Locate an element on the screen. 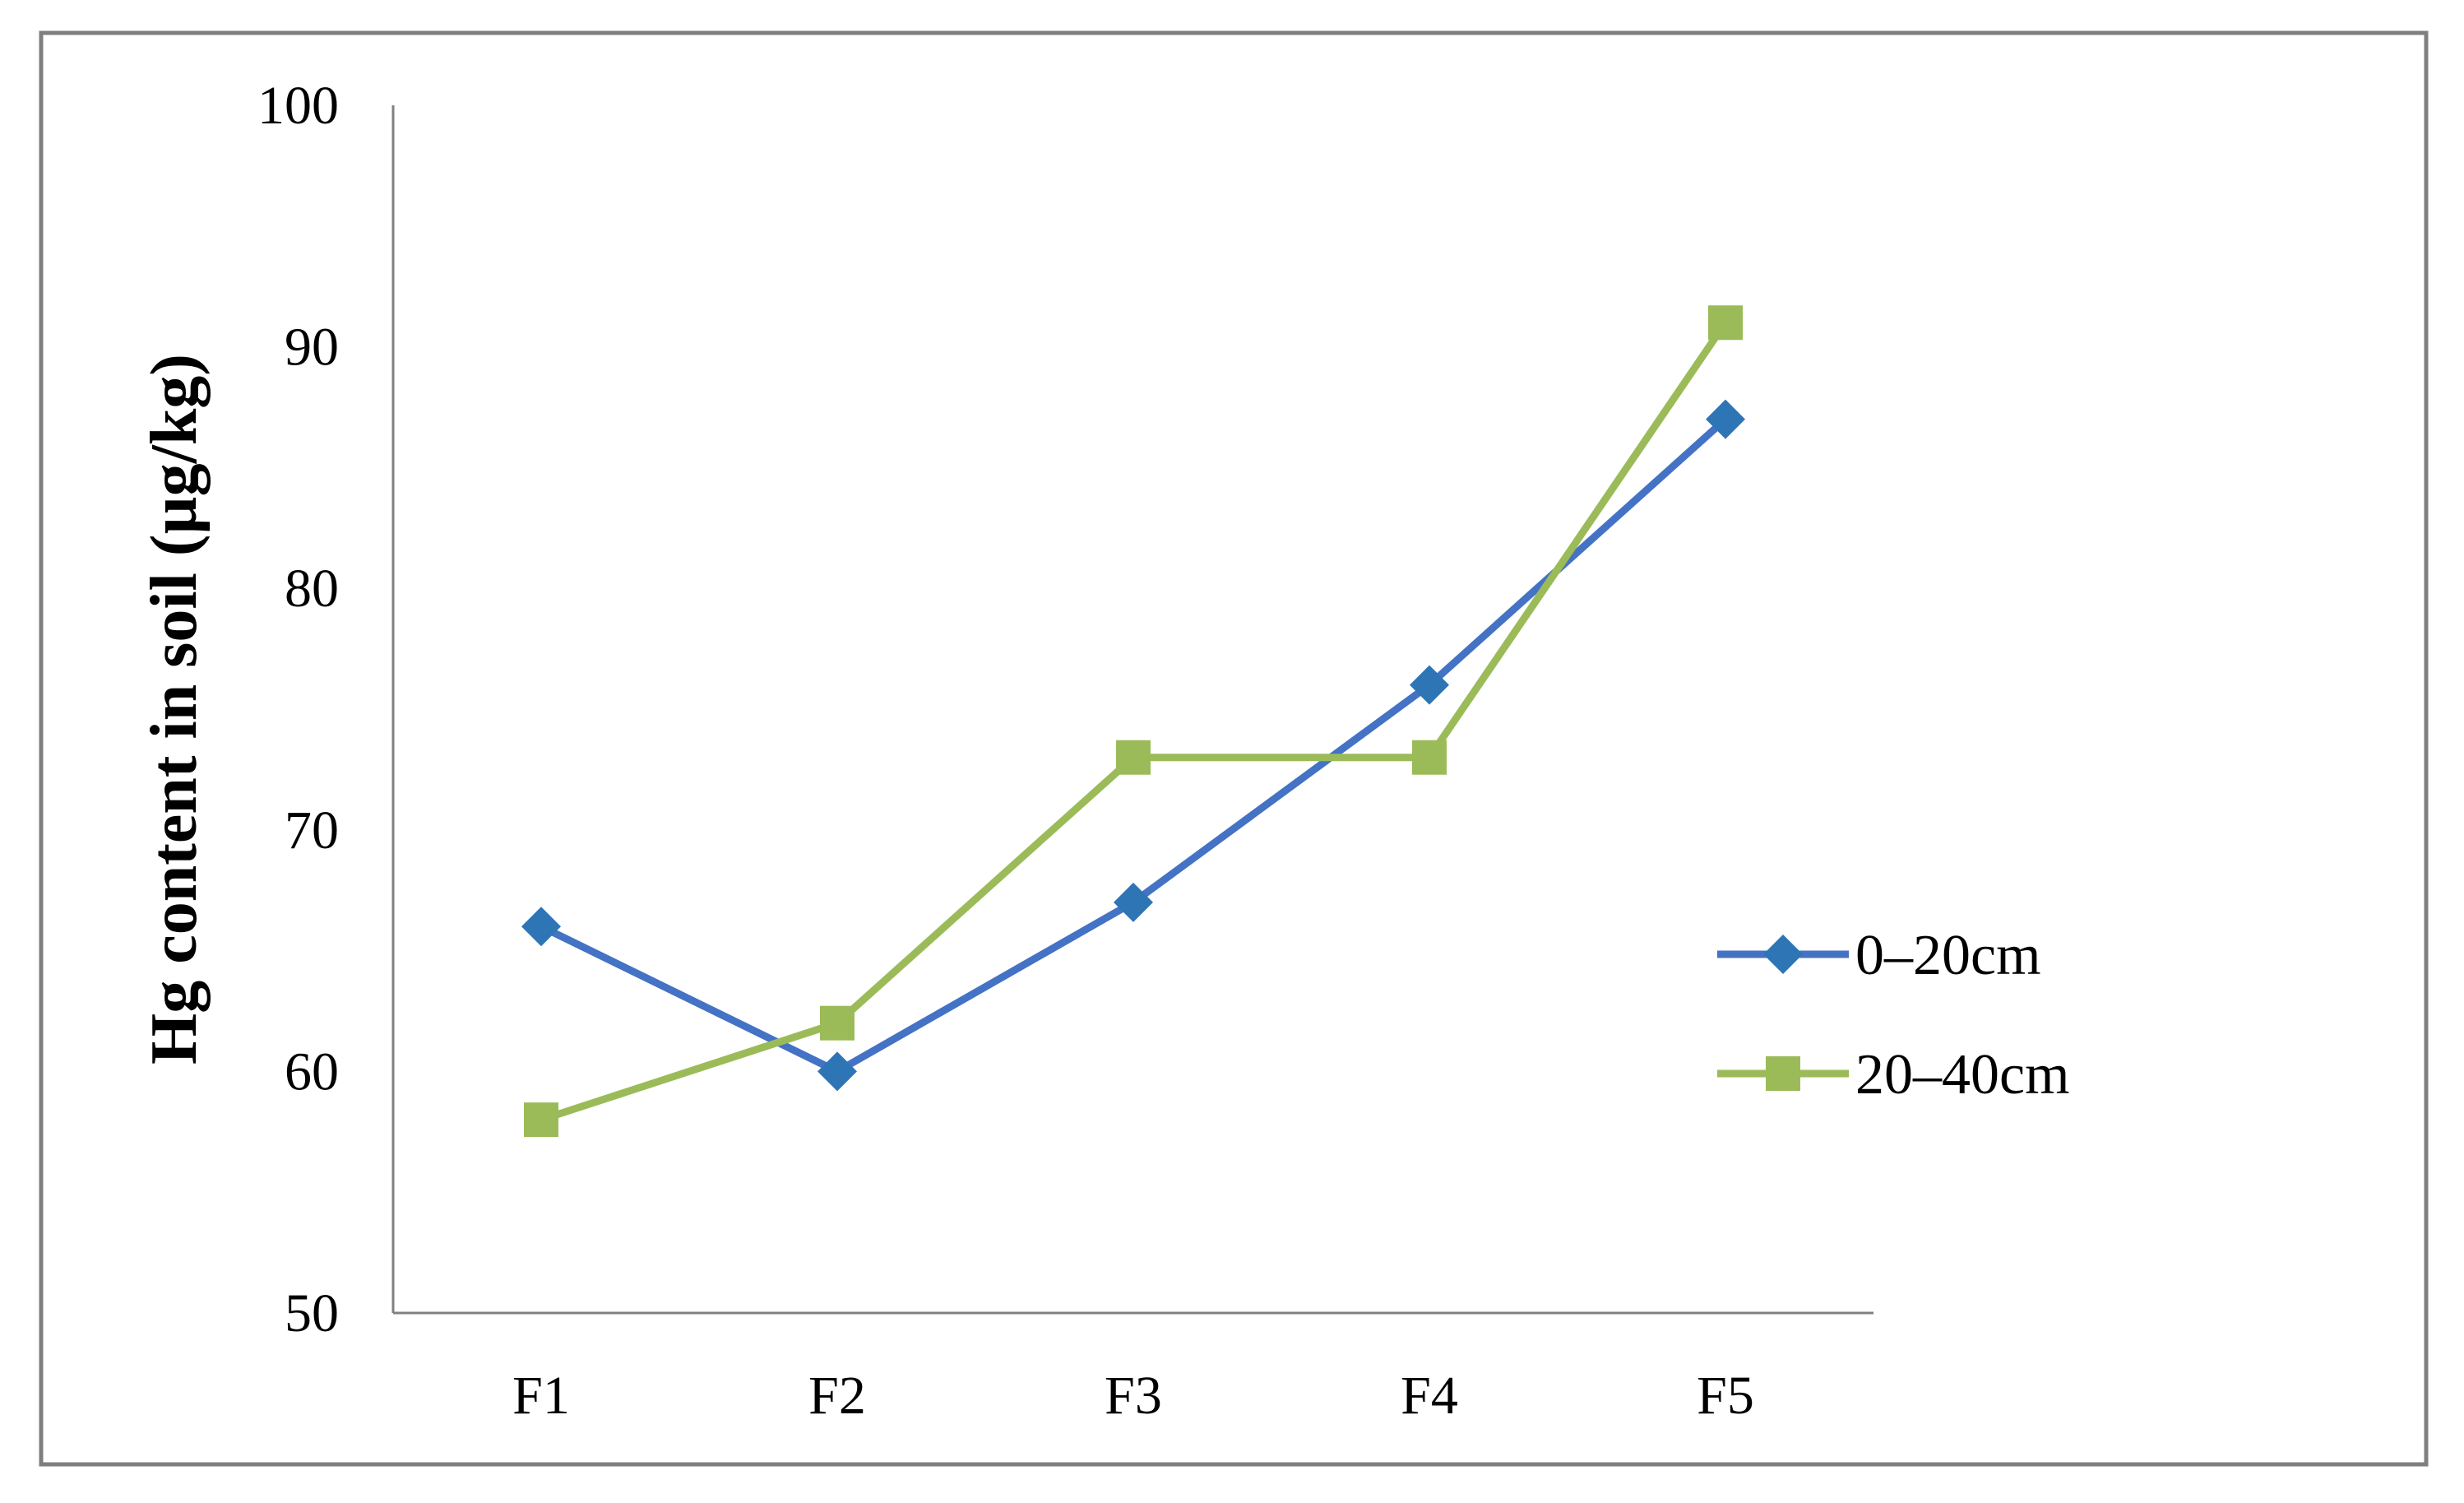  data-point-s0-p3 is located at coordinates (1429, 685).